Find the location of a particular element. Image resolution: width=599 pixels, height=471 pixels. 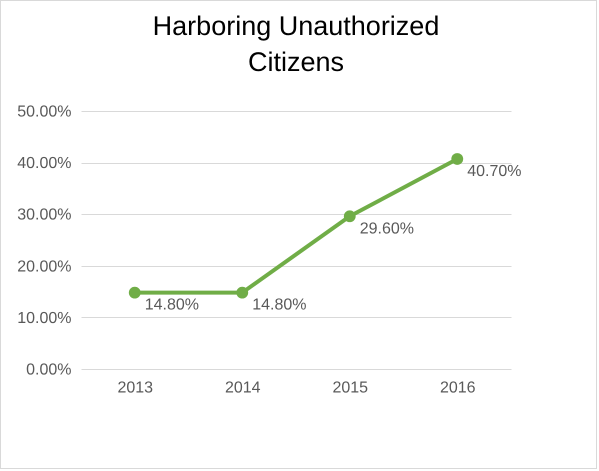

data-label: 40.70% is located at coordinates (494, 171).